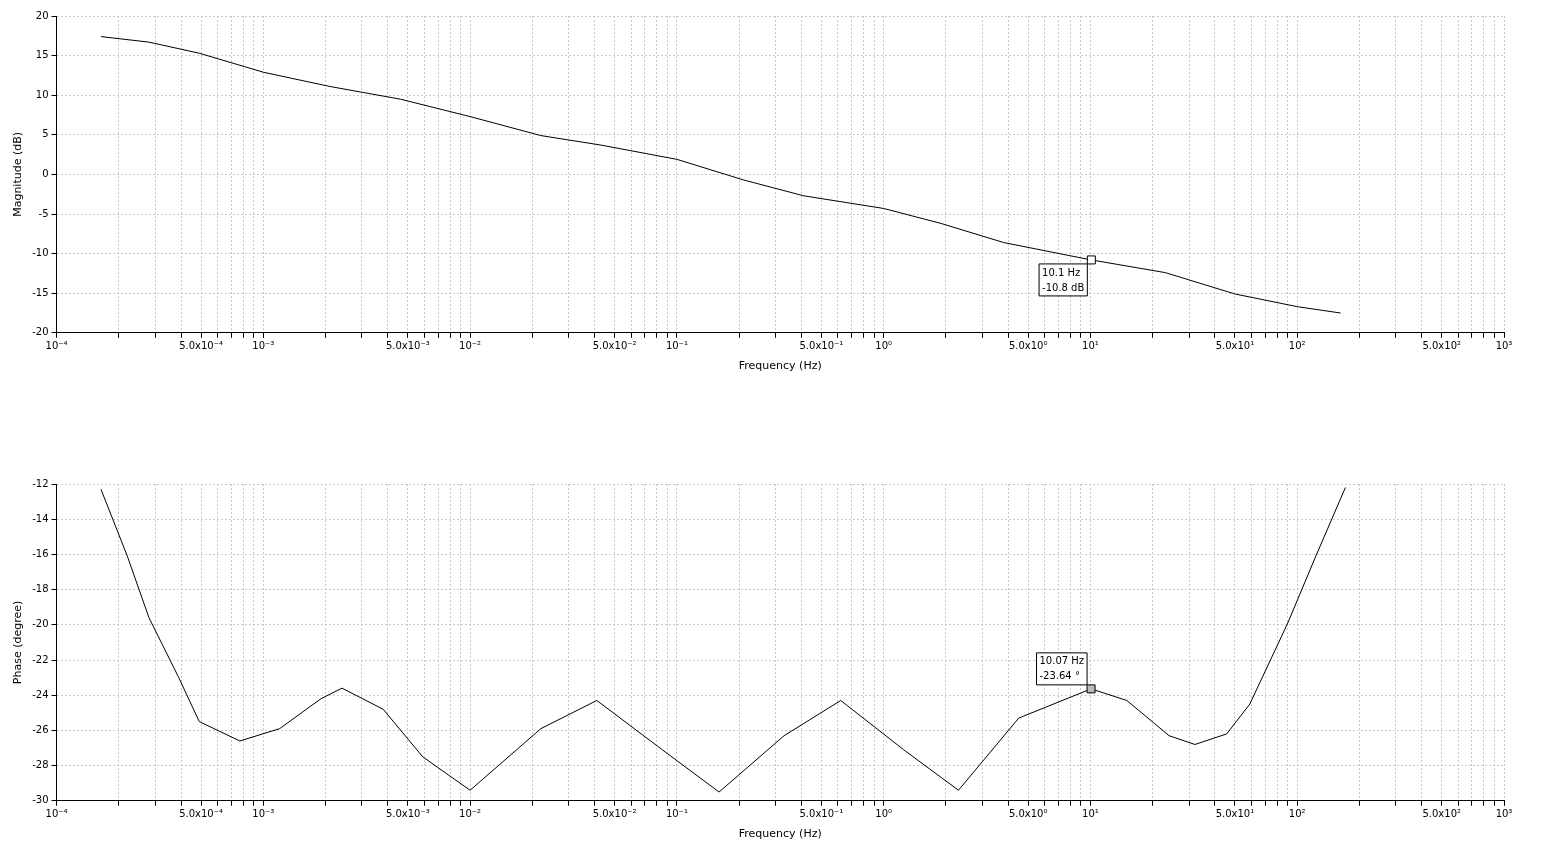 This screenshot has height=853, width=1544. I want to click on y-tick-label: -14, so click(40, 518).